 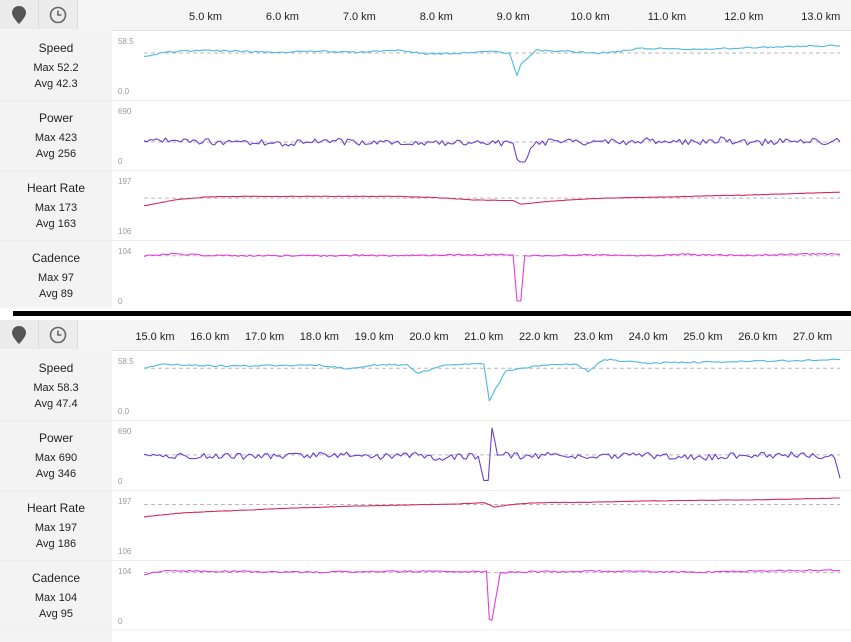 What do you see at coordinates (56, 84) in the screenshot?
I see `metric-avg: Avg 42.3` at bounding box center [56, 84].